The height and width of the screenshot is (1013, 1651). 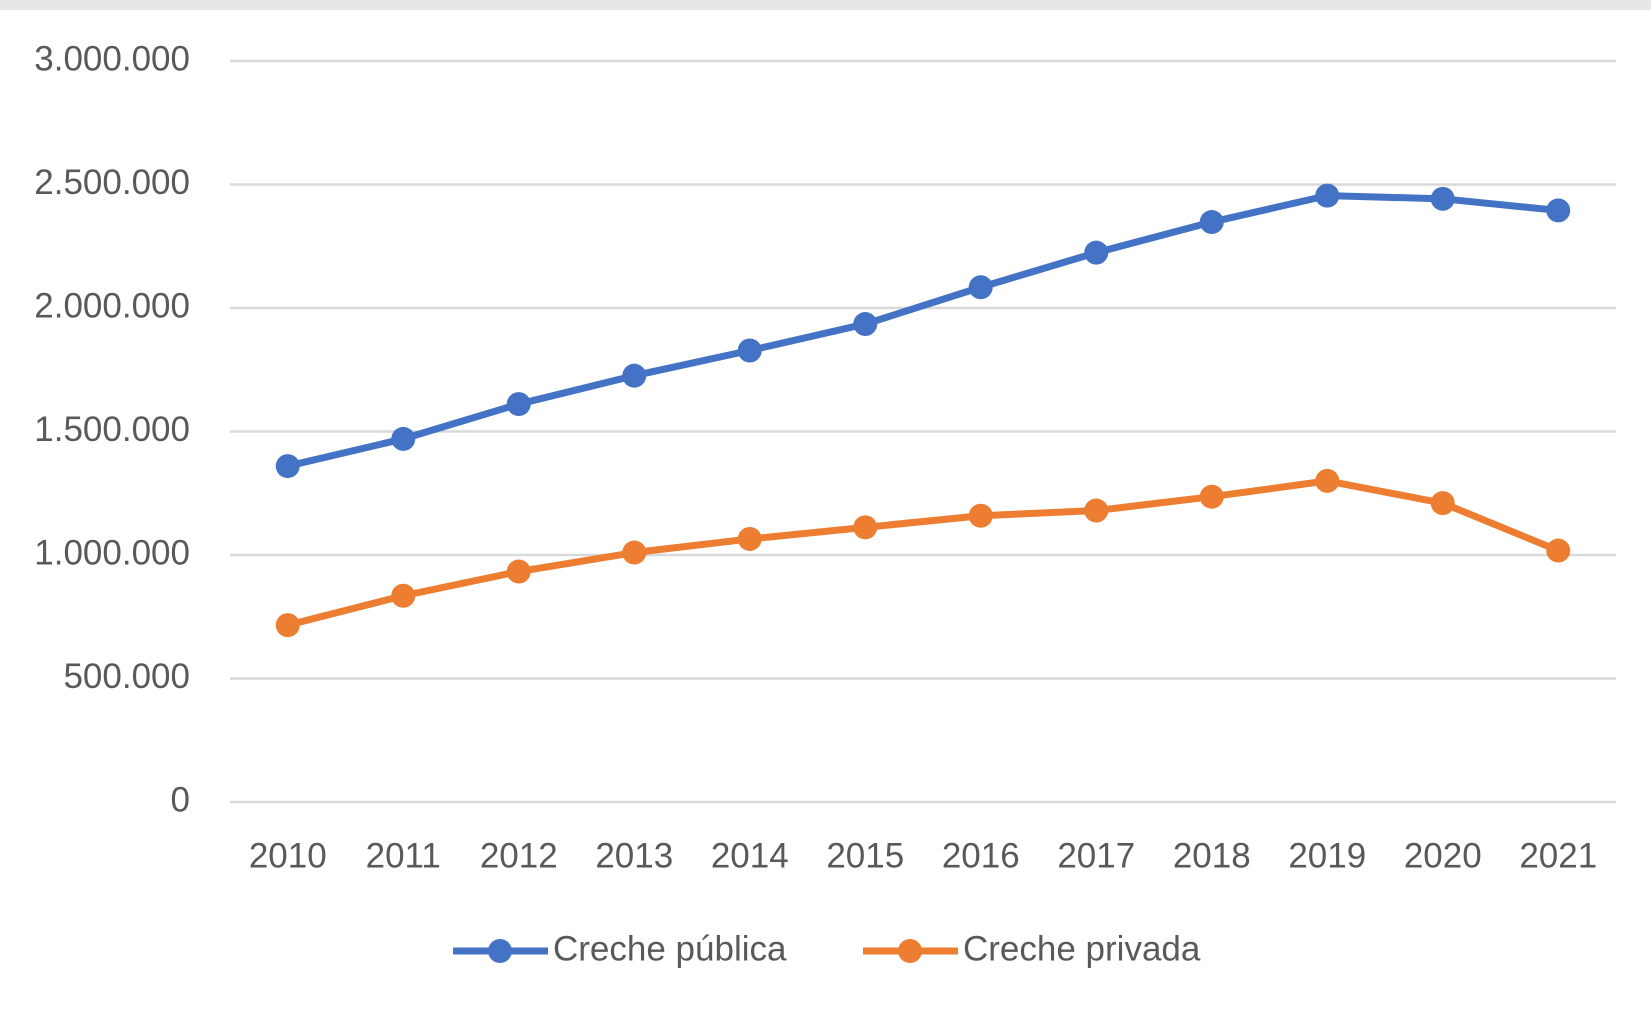 I want to click on x-tick-label: 2012, so click(x=519, y=855).